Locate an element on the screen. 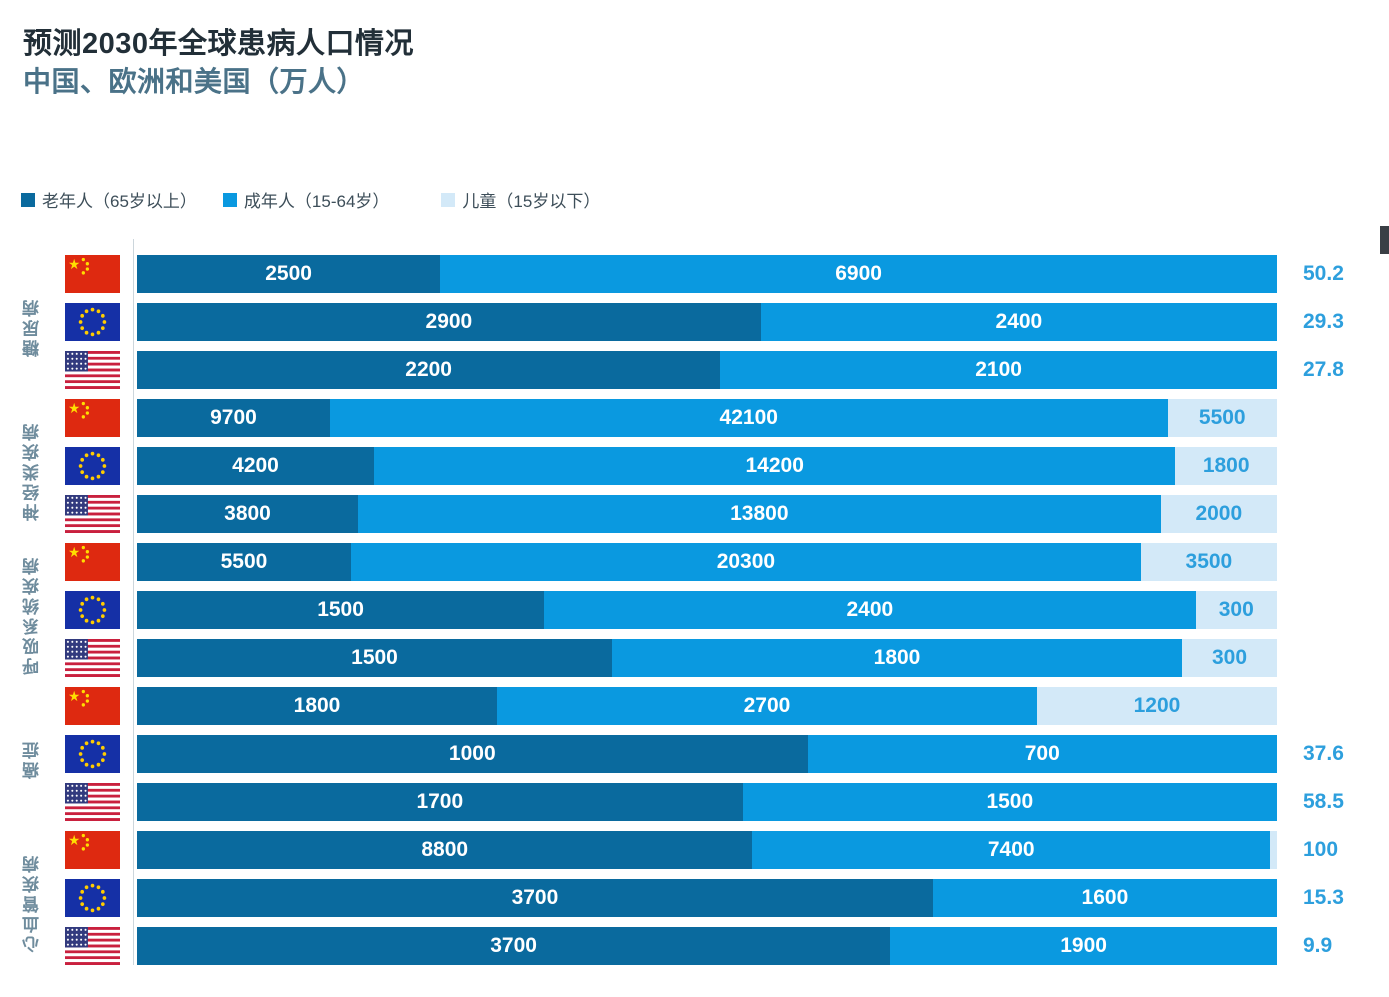  adult-segment-value: 6900 is located at coordinates (858, 273).